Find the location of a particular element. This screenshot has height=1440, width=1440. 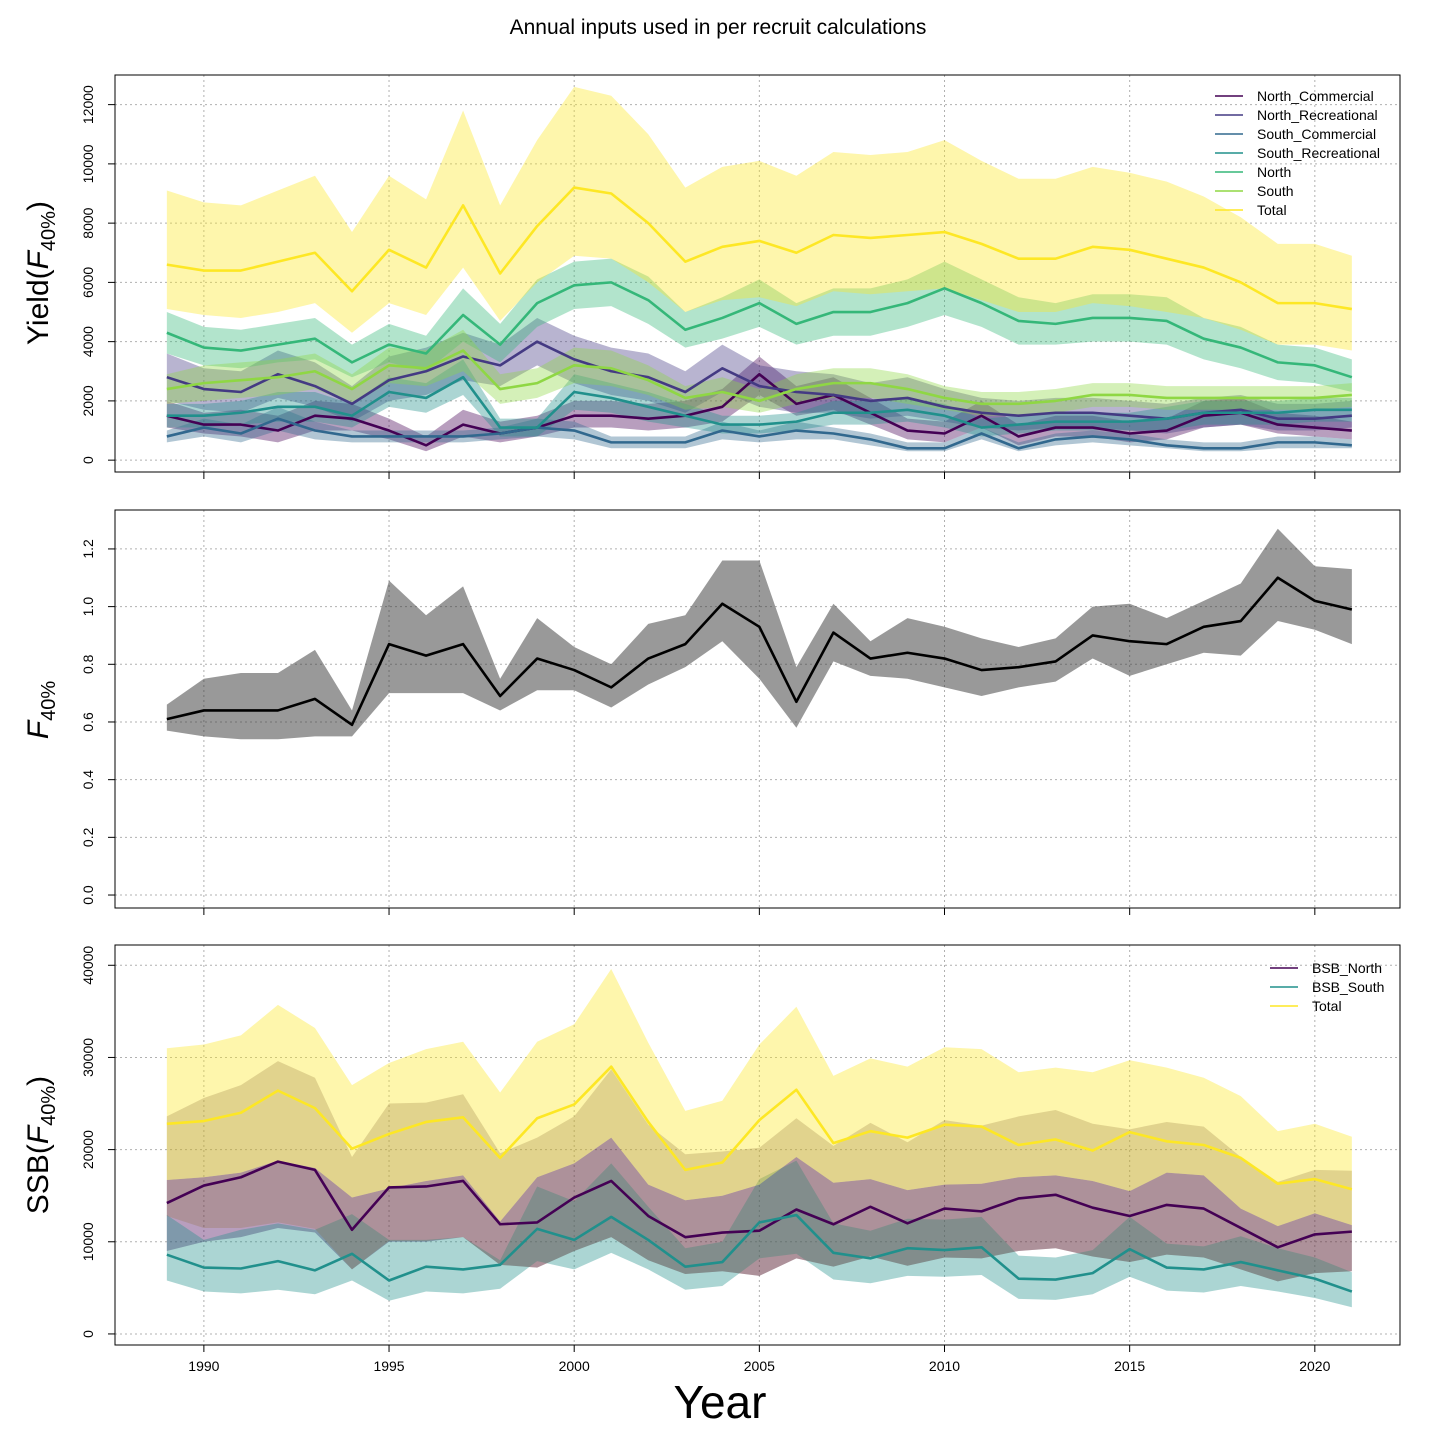

yield-x-ticks is located at coordinates (759, 475).